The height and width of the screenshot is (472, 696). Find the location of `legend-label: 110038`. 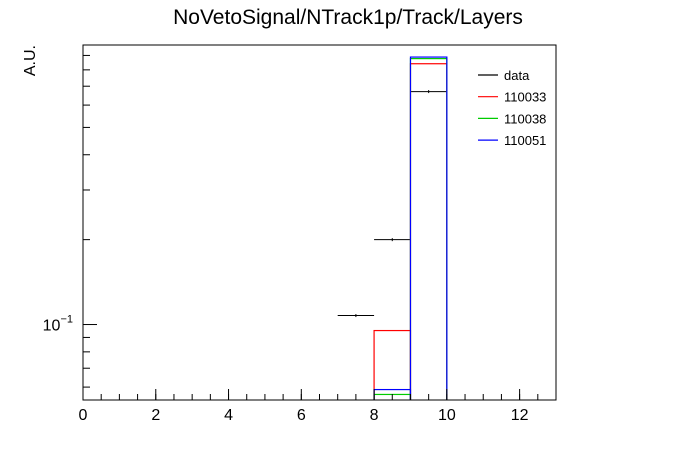

legend-label: 110038 is located at coordinates (525, 118).